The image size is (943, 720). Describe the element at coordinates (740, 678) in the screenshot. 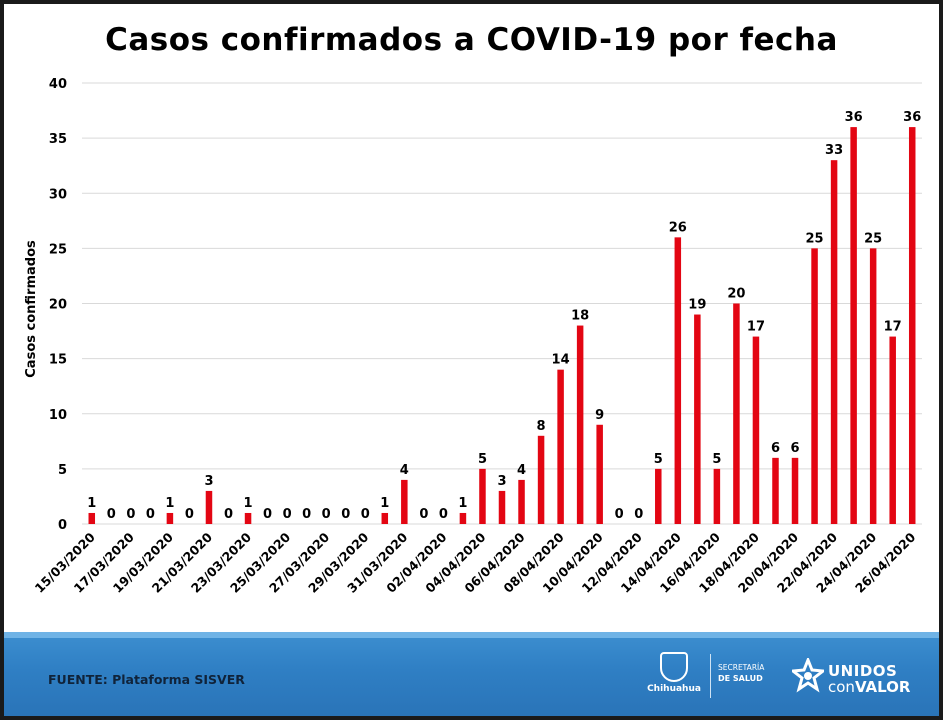

I see `salud-line-2: DE SALUD` at that location.